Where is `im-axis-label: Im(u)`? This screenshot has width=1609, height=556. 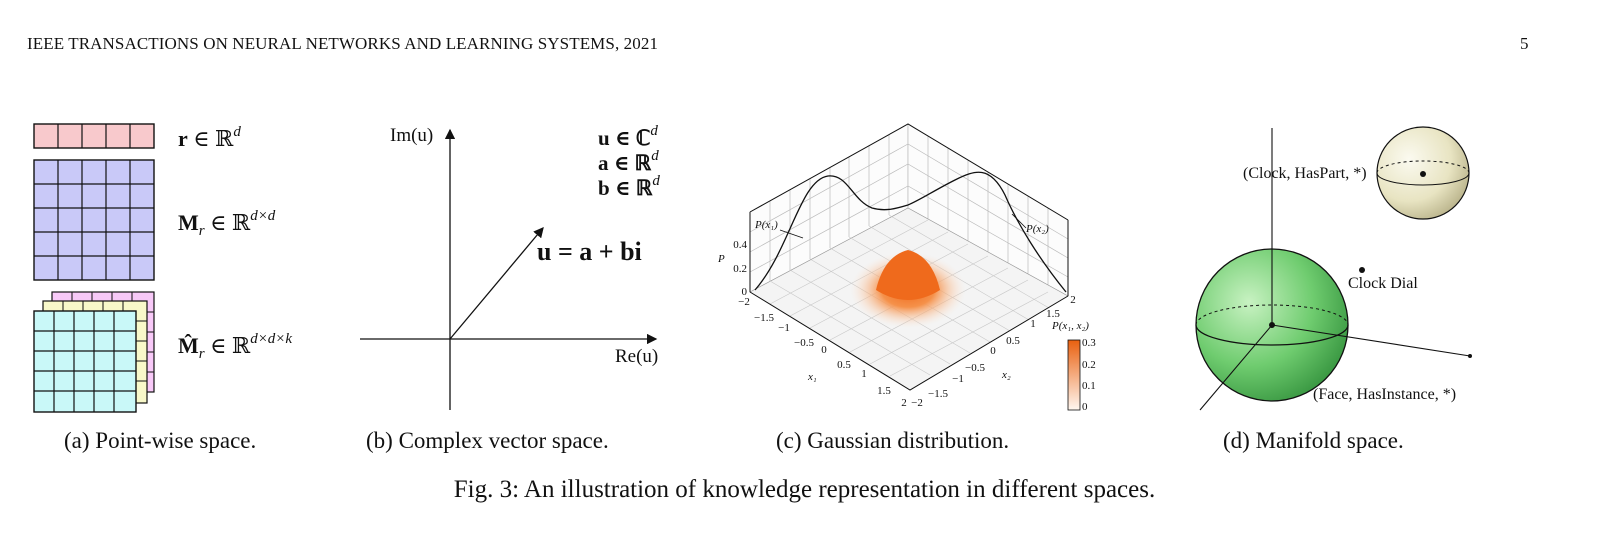
im-axis-label: Im(u) is located at coordinates (411, 135).